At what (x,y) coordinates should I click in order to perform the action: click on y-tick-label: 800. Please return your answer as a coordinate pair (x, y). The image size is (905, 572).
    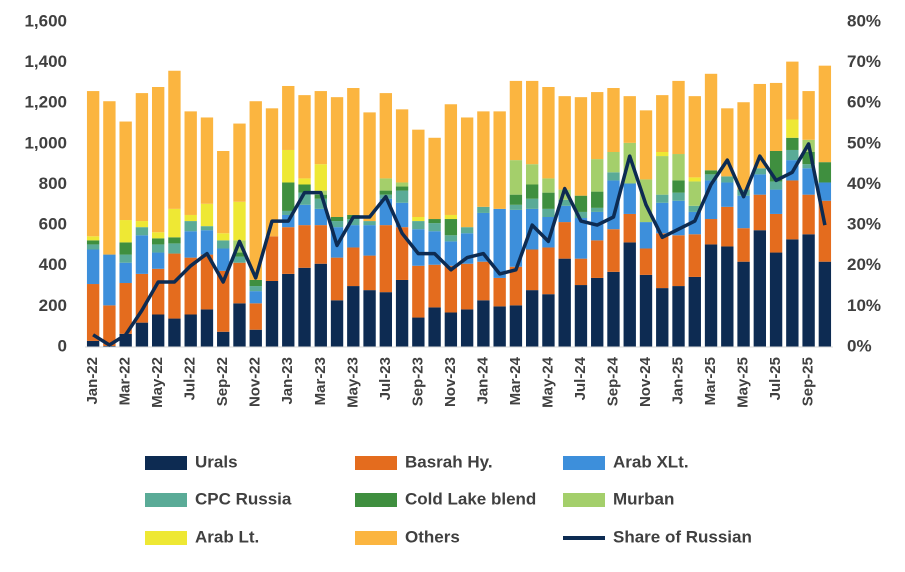
    Looking at the image, I should click on (53, 183).